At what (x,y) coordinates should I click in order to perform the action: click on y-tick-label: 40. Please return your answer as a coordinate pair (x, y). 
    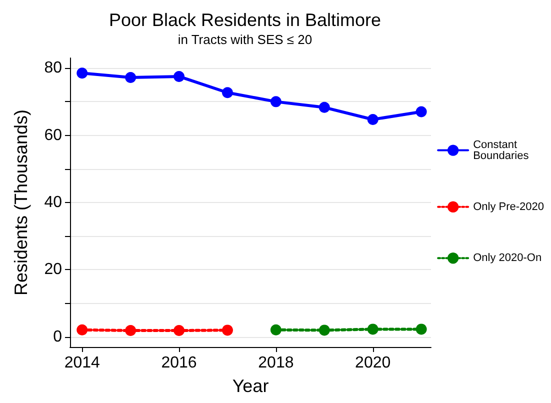
    Looking at the image, I should click on (53, 202).